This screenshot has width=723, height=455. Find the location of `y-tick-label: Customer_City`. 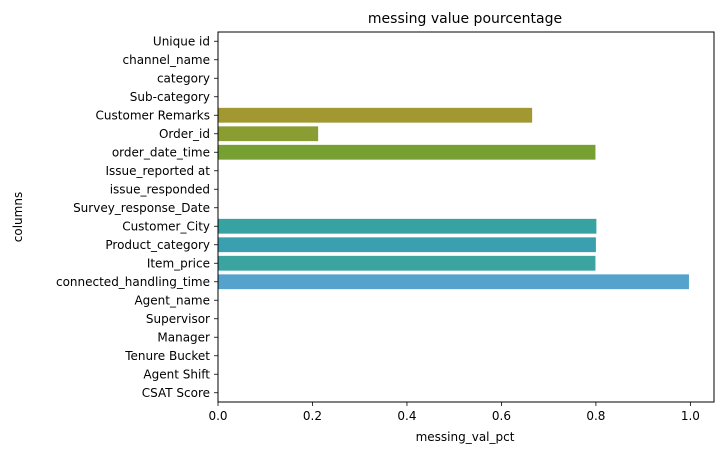

y-tick-label: Customer_City is located at coordinates (166, 226).